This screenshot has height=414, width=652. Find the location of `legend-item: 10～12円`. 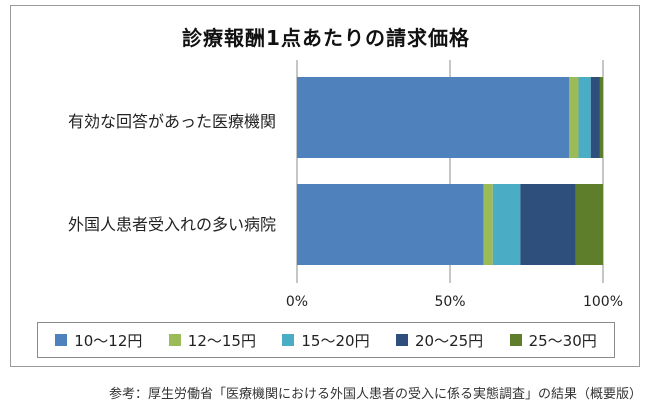

legend-item: 10～12円 is located at coordinates (98, 340).